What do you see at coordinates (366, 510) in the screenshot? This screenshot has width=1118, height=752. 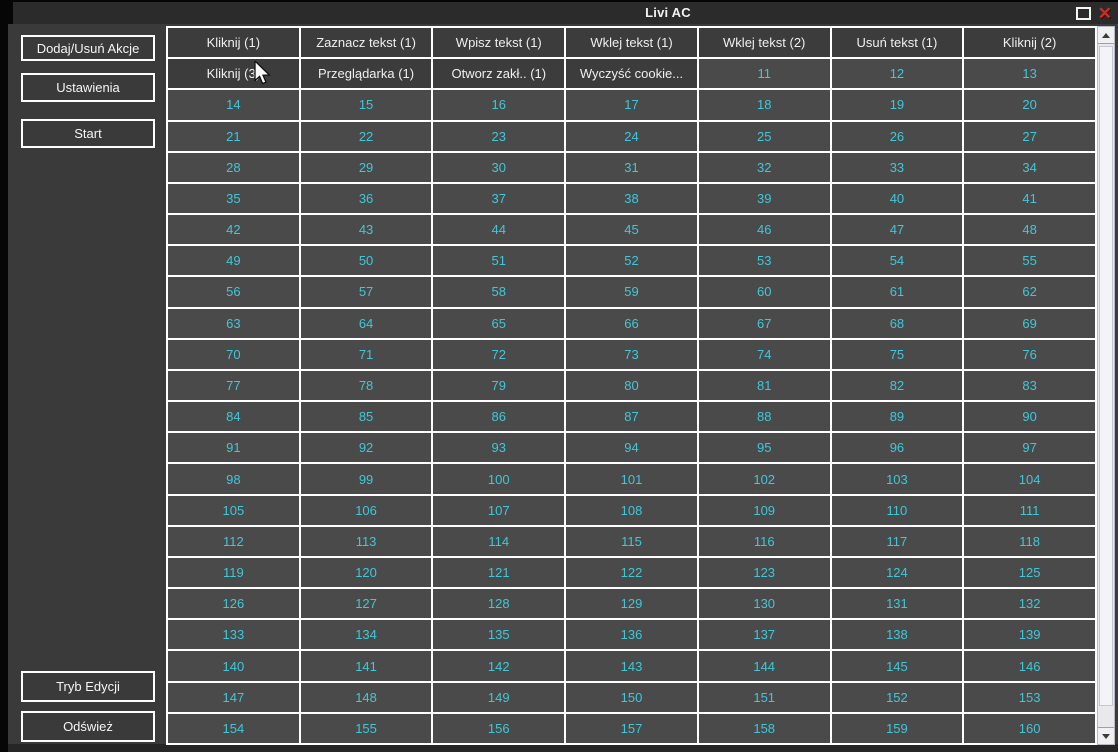 I see `number-cell-106: 106` at bounding box center [366, 510].